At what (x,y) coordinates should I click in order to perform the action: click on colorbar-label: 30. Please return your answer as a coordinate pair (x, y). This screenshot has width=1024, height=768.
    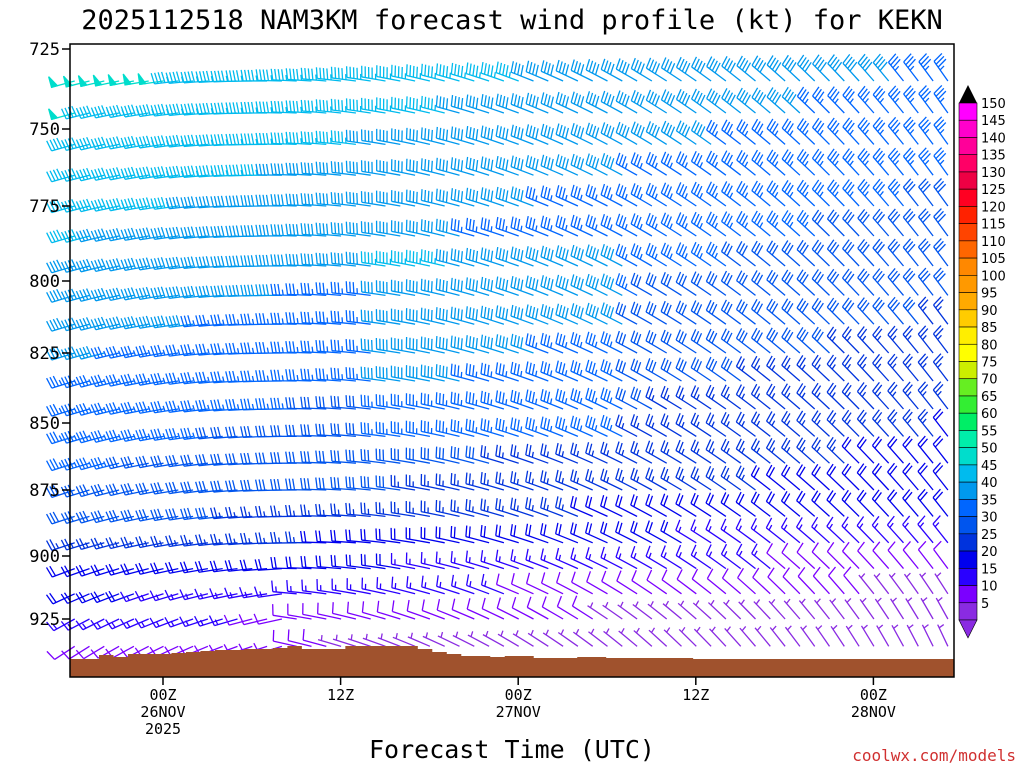
    Looking at the image, I should click on (989, 518).